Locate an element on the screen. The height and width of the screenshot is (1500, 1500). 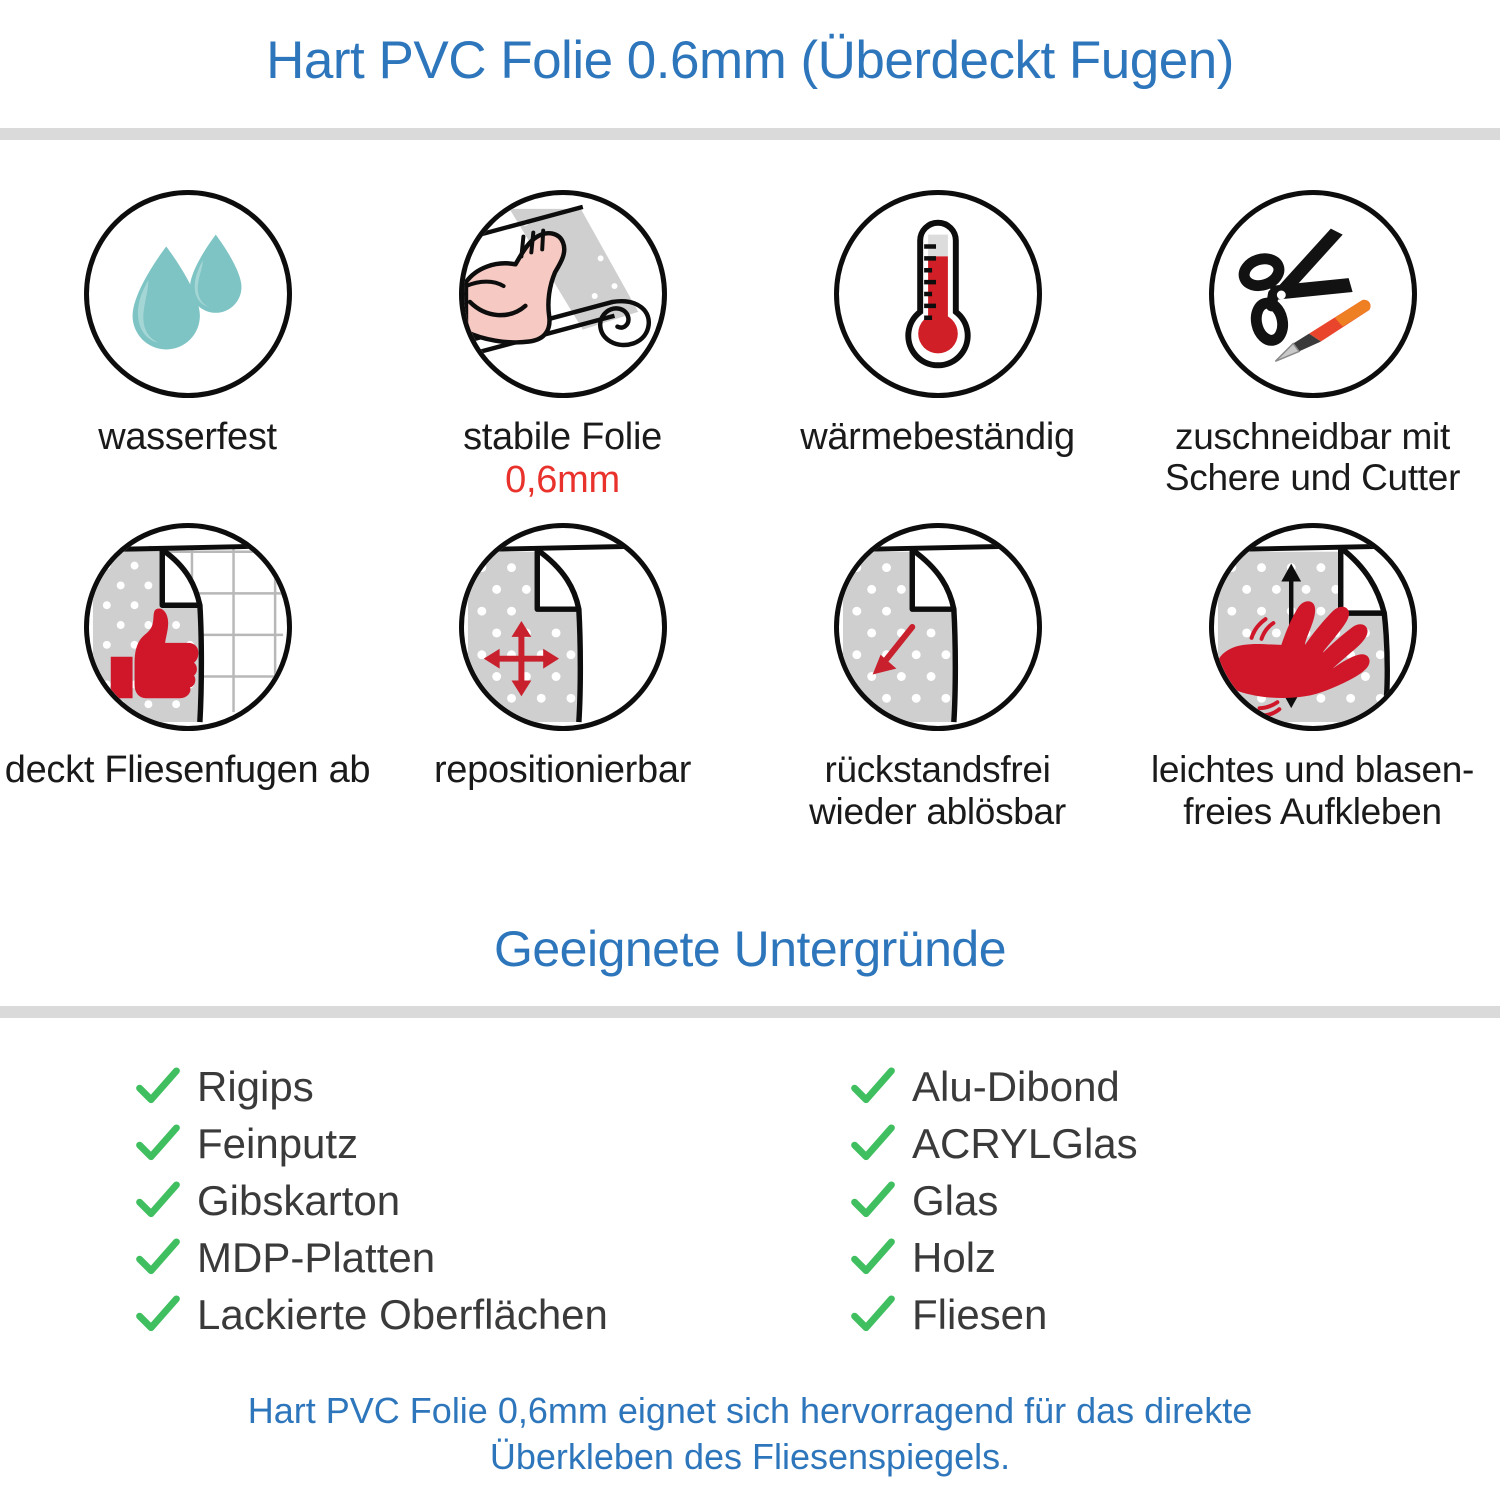
feature-label-line2: freies Aufkleben is located at coordinates (1312, 811).